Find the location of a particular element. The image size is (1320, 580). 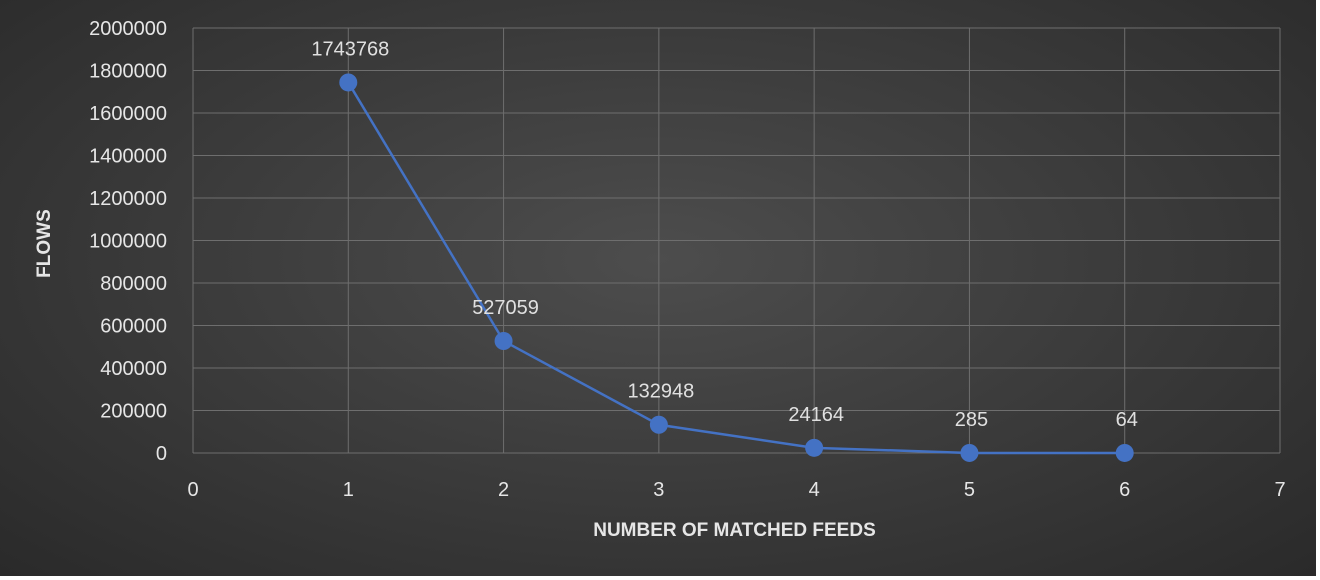

x-tick-label: 5 is located at coordinates (969, 490).